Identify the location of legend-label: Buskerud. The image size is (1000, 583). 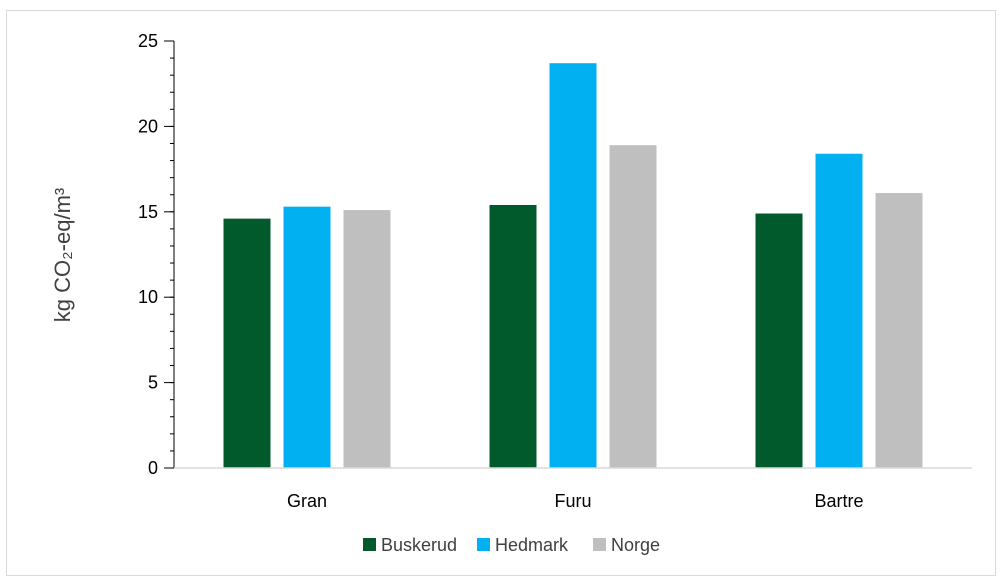
(419, 545).